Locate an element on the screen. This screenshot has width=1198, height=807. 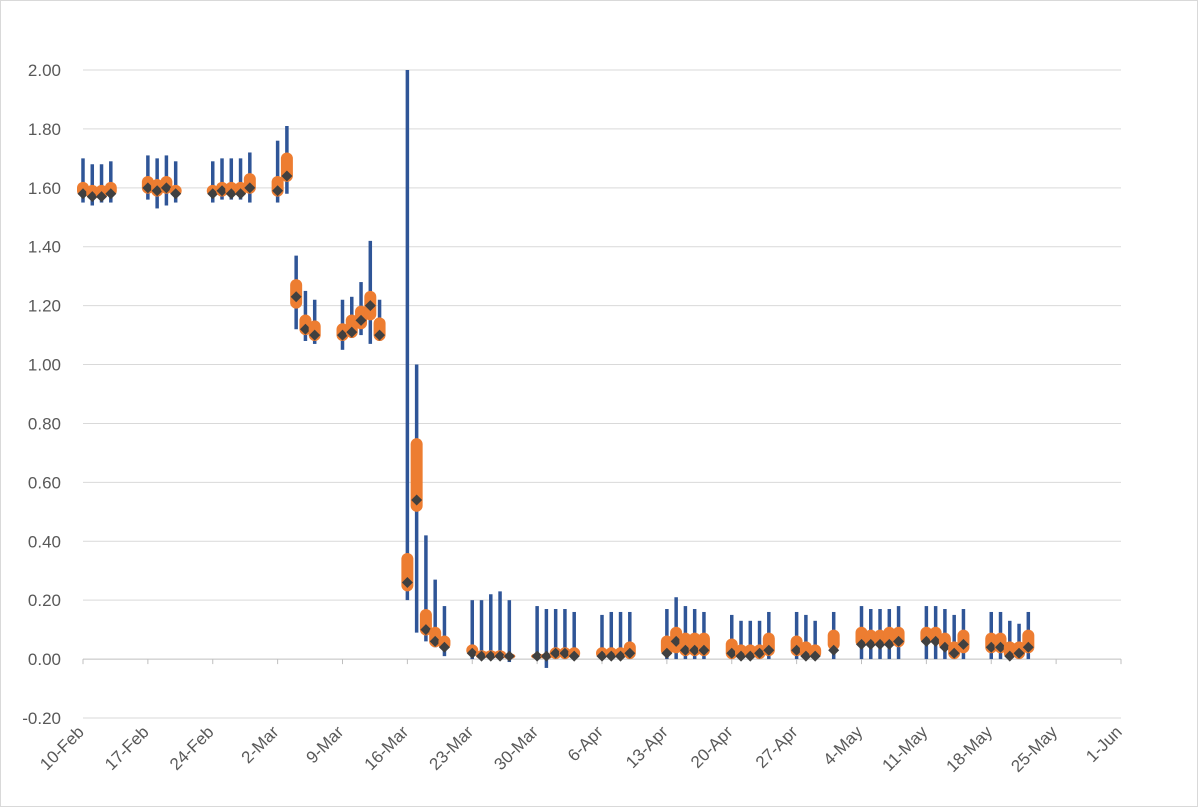
y-tick-label: 0.00 is located at coordinates (44, 659).